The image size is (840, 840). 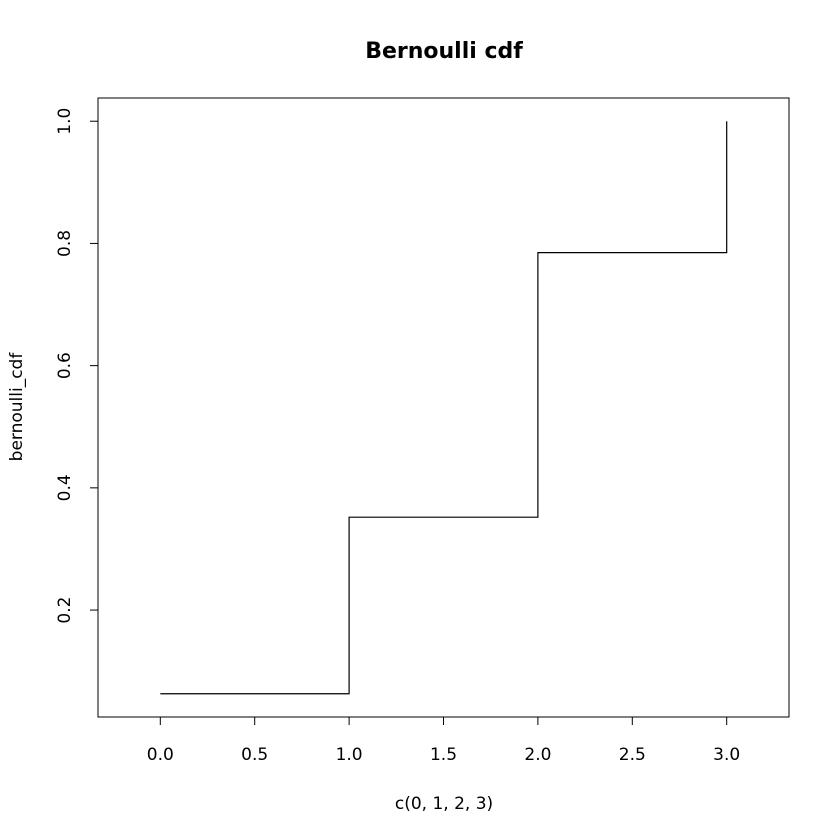 I want to click on y-tick-label: 0.6, so click(x=65, y=365).